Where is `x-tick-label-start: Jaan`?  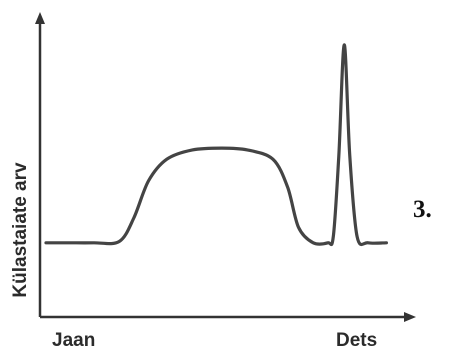 x-tick-label-start: Jaan is located at coordinates (73, 340).